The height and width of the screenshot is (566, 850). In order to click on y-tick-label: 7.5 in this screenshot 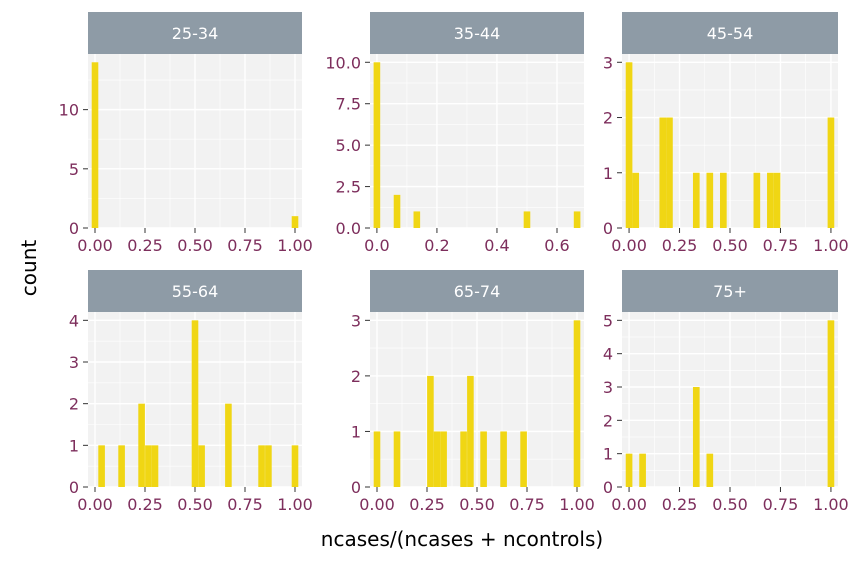, I will do `click(348, 104)`.